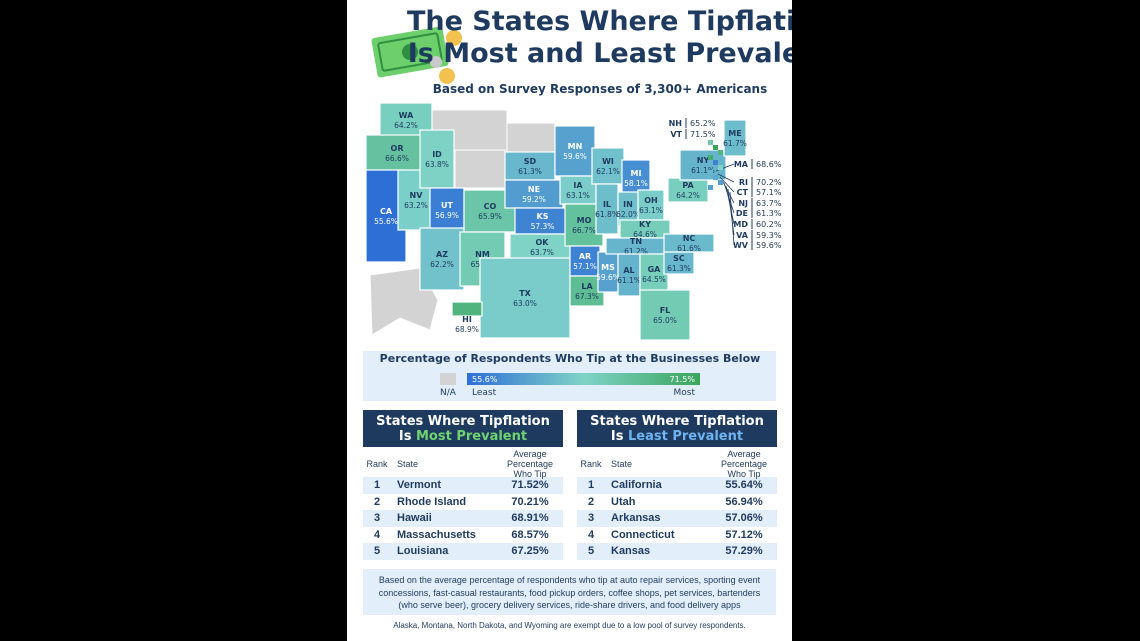 This screenshot has width=1140, height=641. What do you see at coordinates (437, 164) in the screenshot?
I see `state-value: 63.8%` at bounding box center [437, 164].